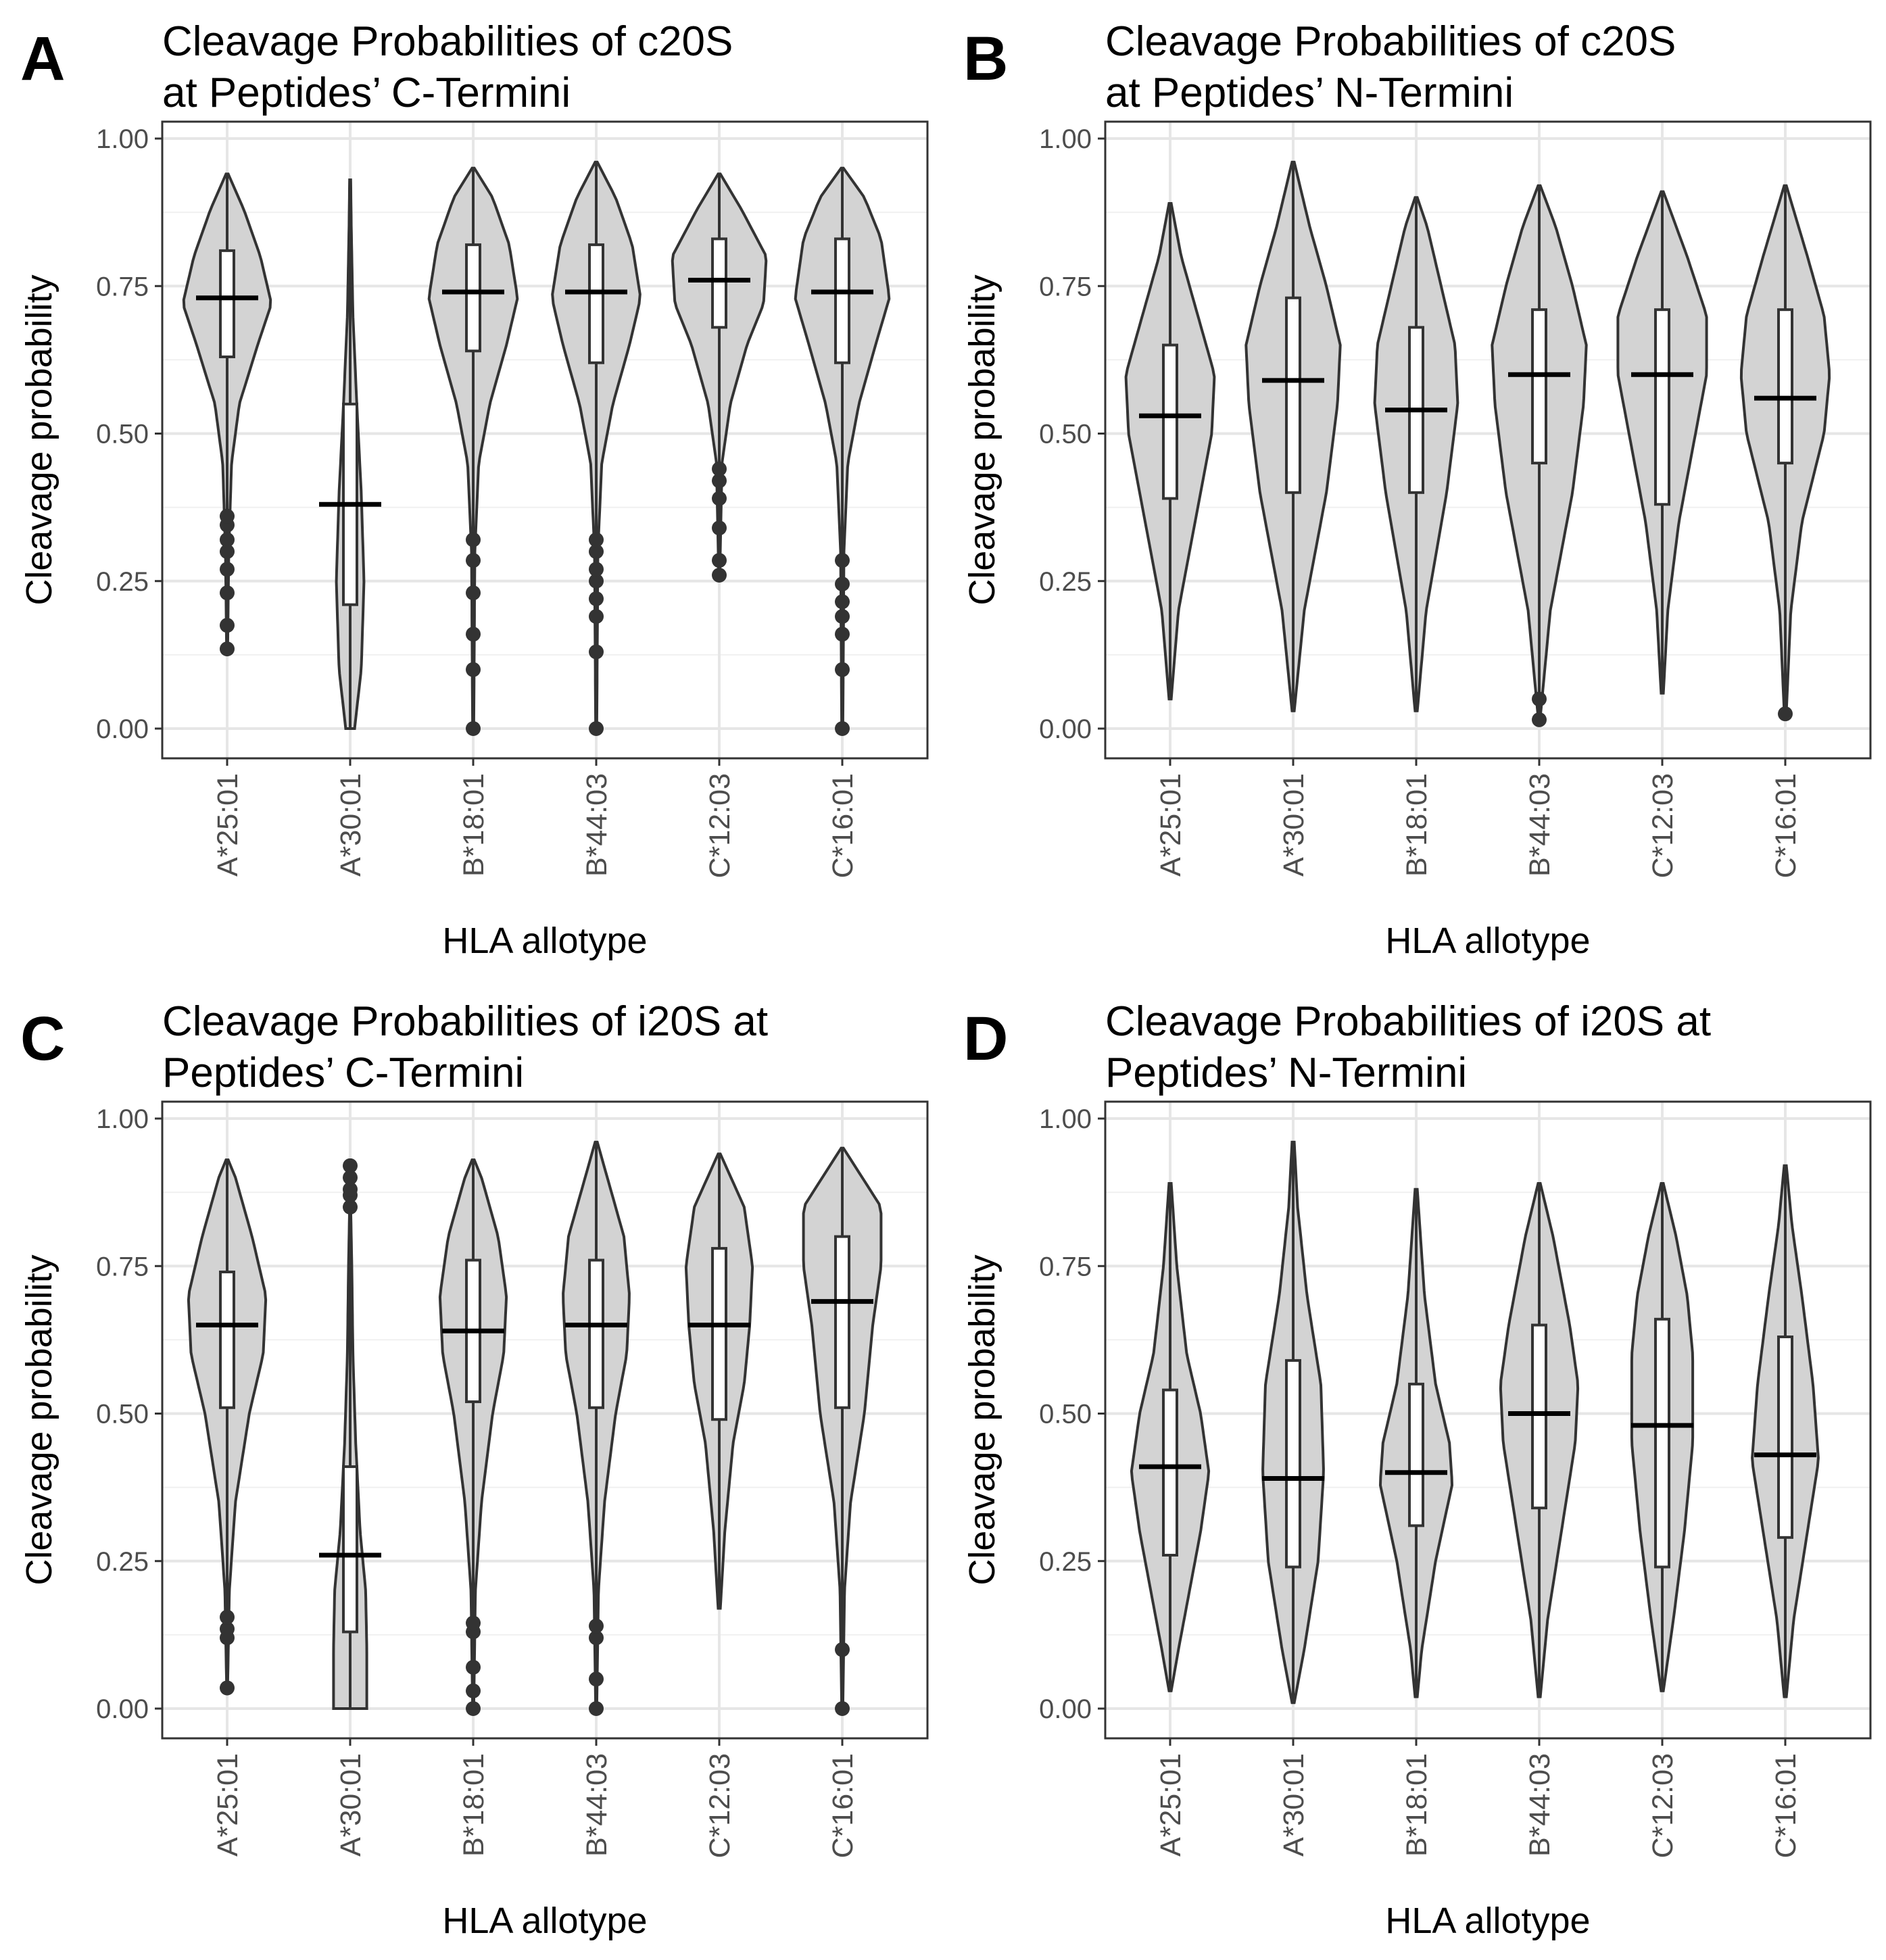  I want to click on panel-letter: D, so click(985, 1038).